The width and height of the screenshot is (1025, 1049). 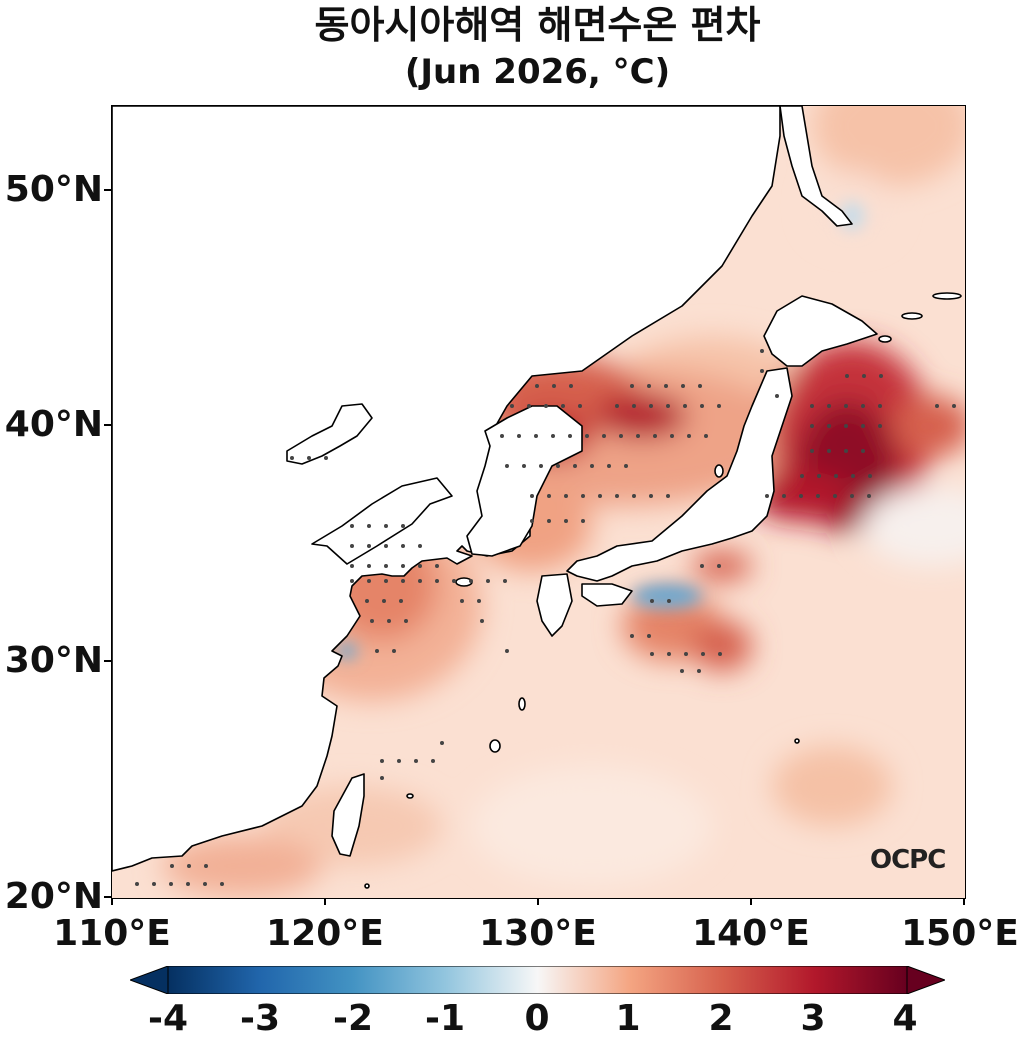 What do you see at coordinates (260, 1018) in the screenshot?
I see `colorbar-tick-neg3: -3` at bounding box center [260, 1018].